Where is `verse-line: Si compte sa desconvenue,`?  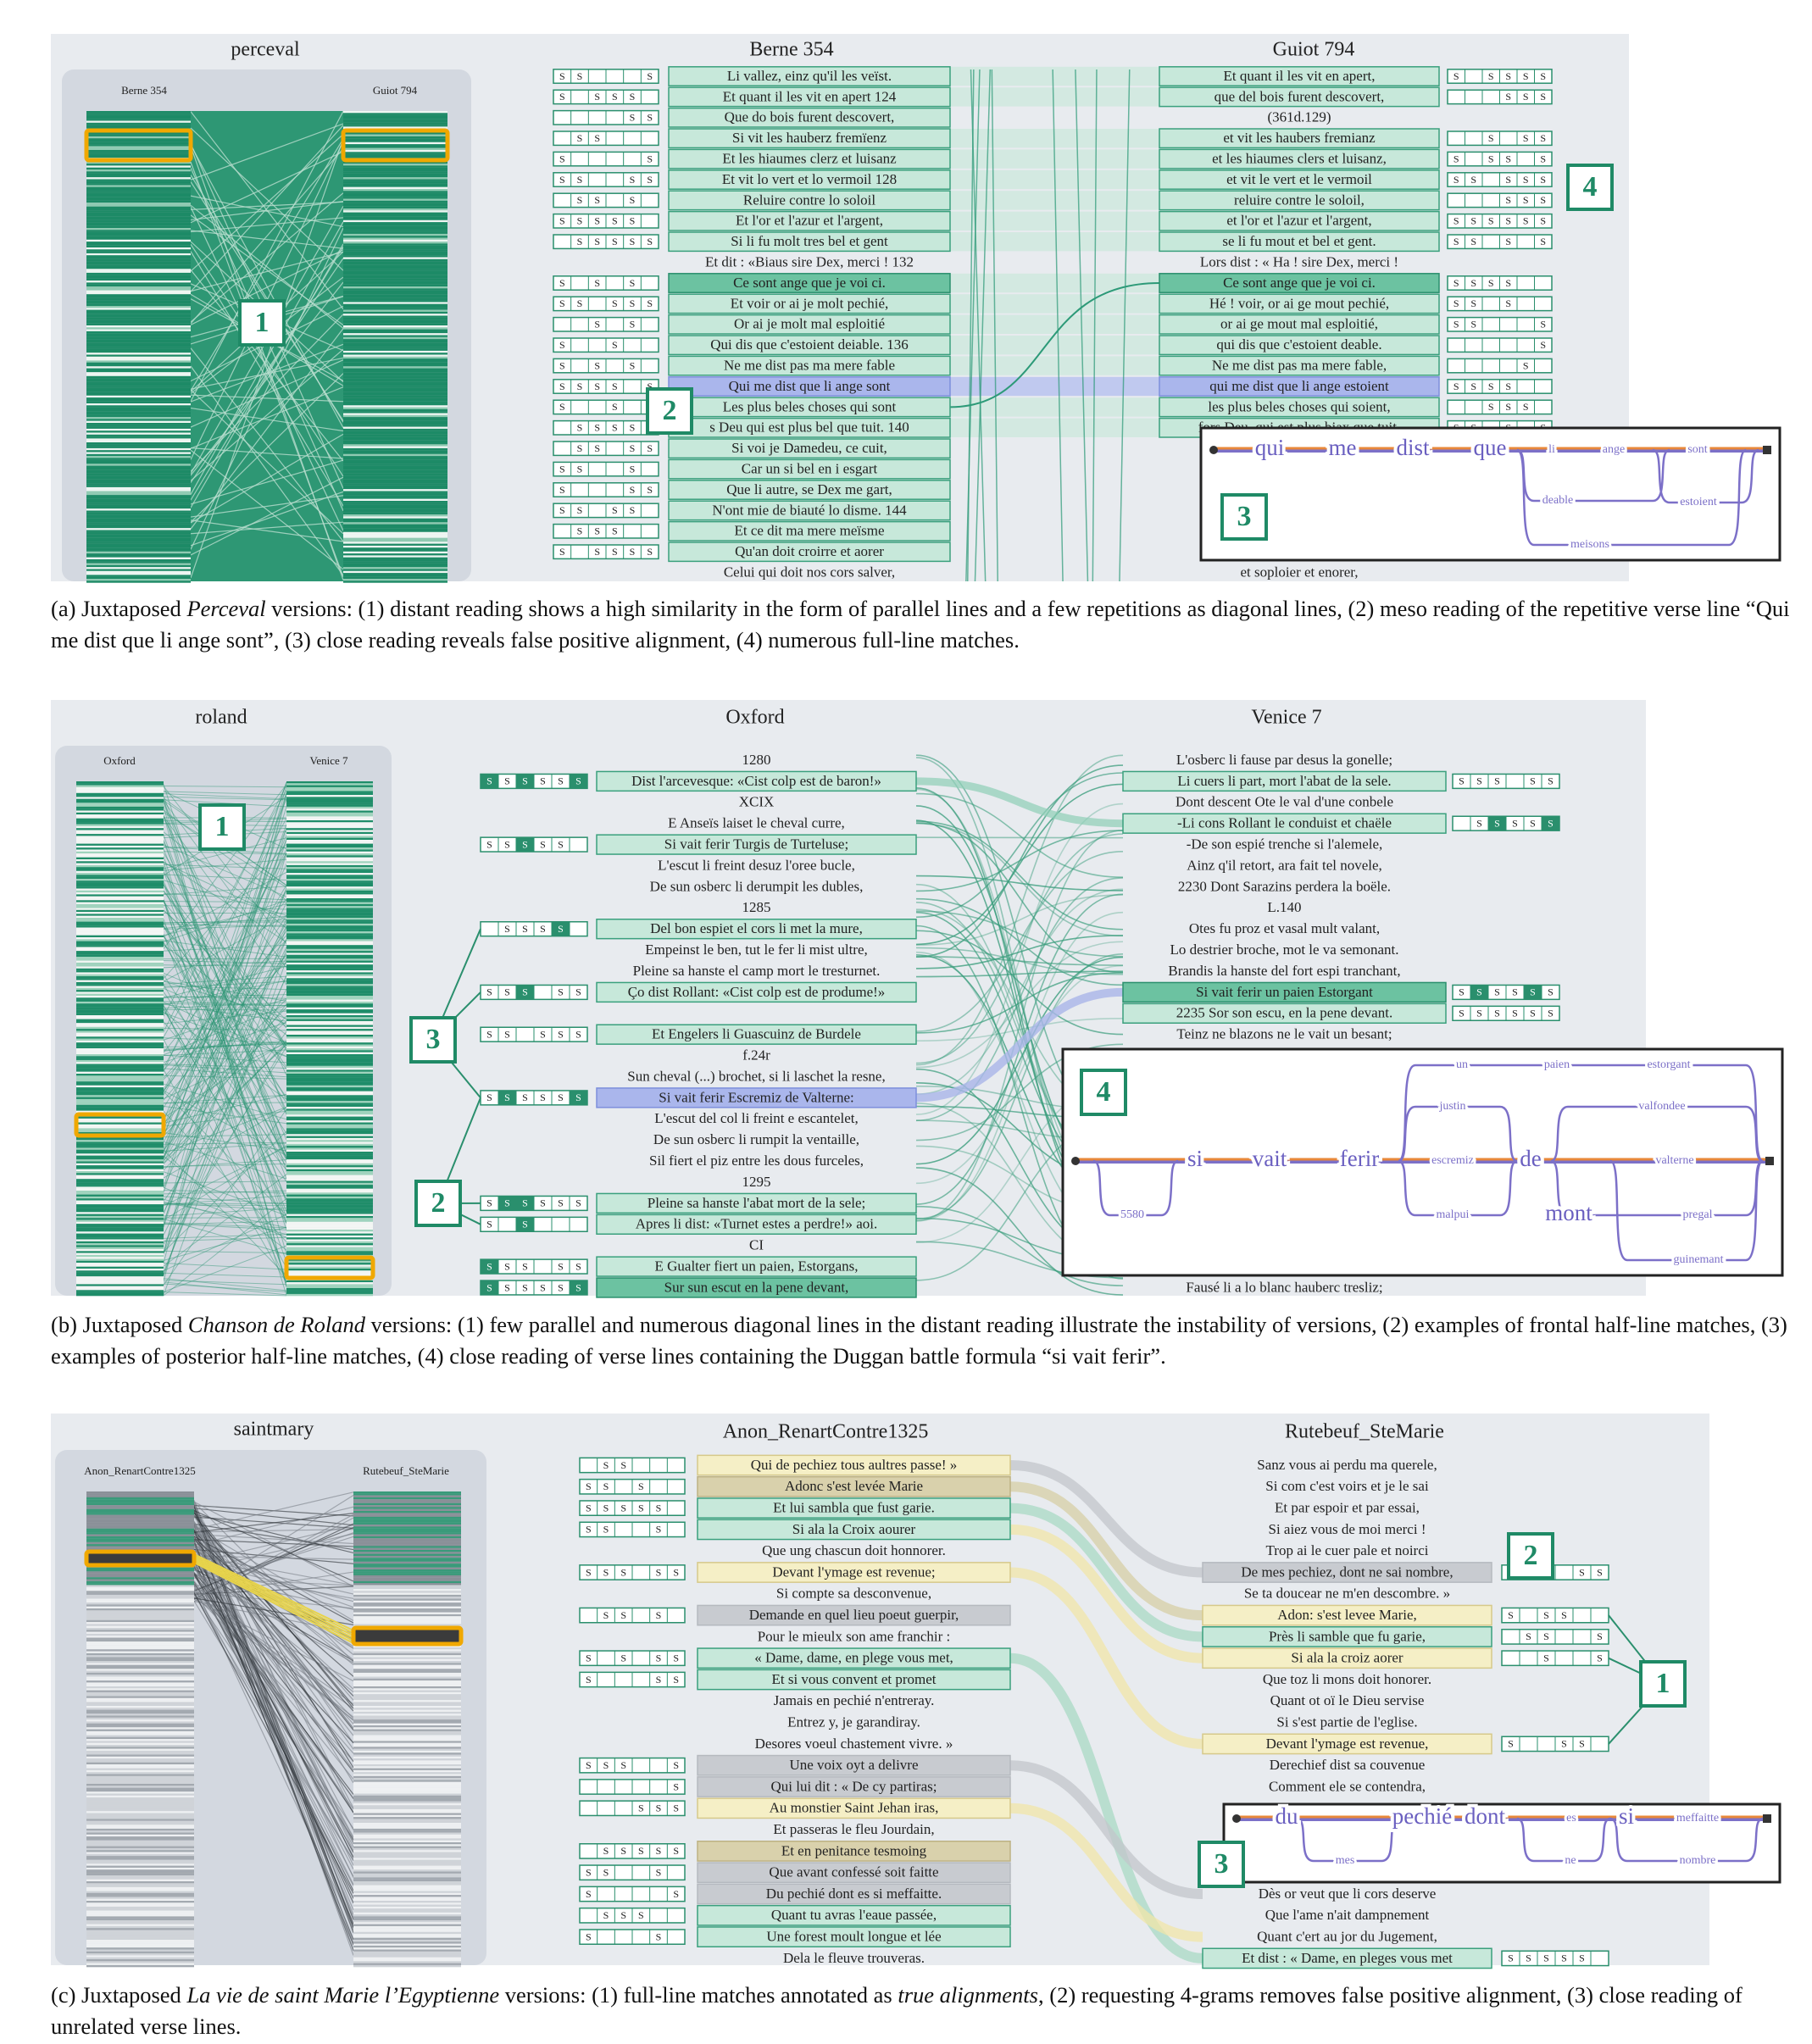
verse-line: Si compte sa desconvenue, is located at coordinates (853, 1594).